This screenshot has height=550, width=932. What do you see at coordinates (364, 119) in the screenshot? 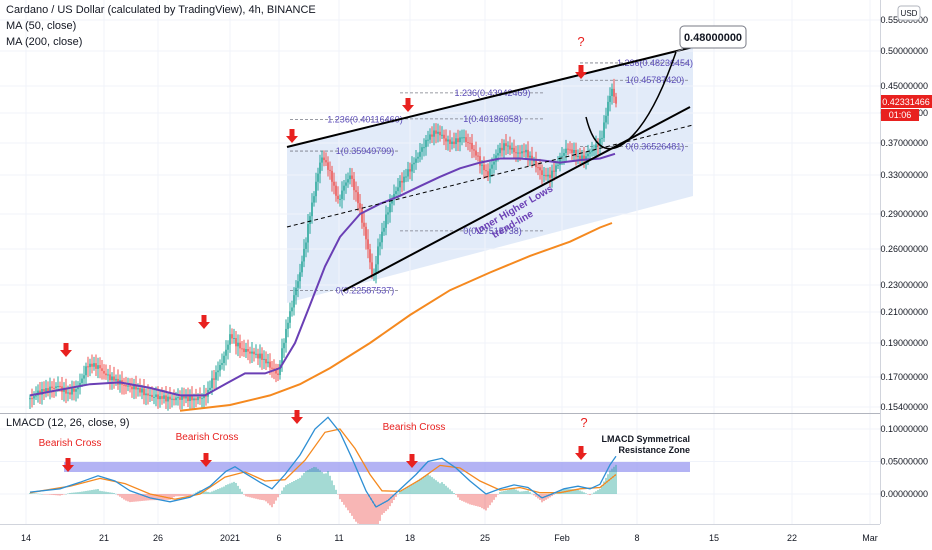
I see `fib-label: 1.236(0.40116460)` at bounding box center [364, 119].